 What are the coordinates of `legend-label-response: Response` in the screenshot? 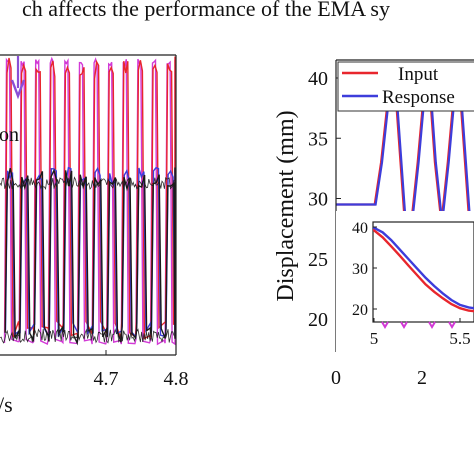 It's located at (418, 97).